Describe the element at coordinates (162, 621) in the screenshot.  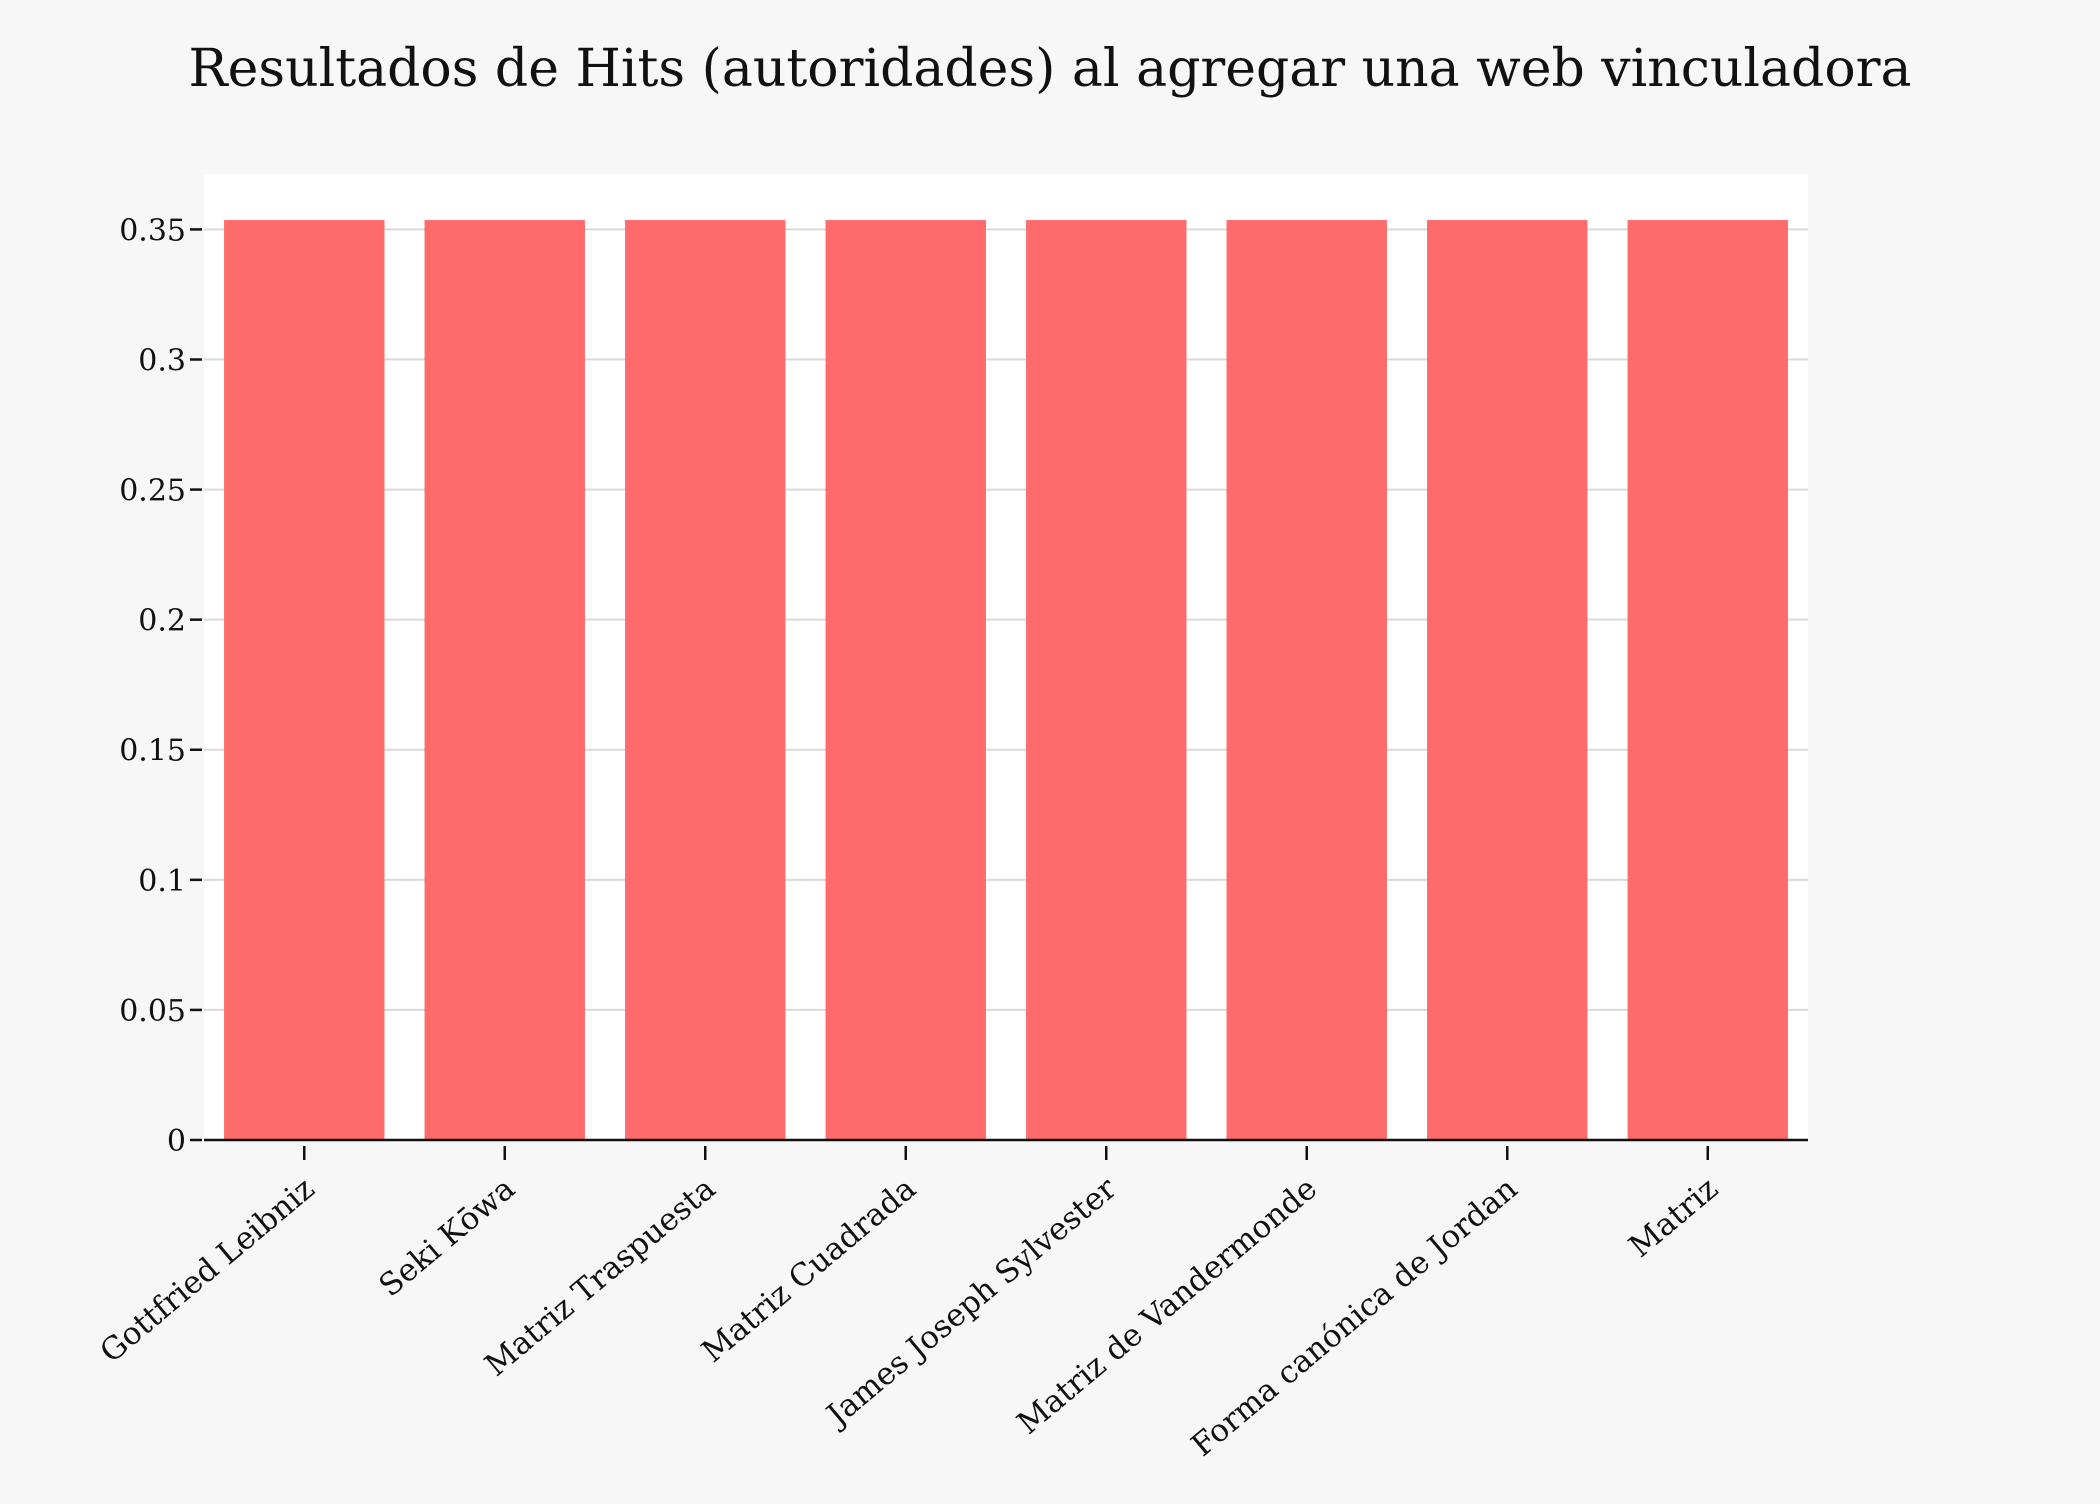
I see `y-tick-label: 0.2` at that location.